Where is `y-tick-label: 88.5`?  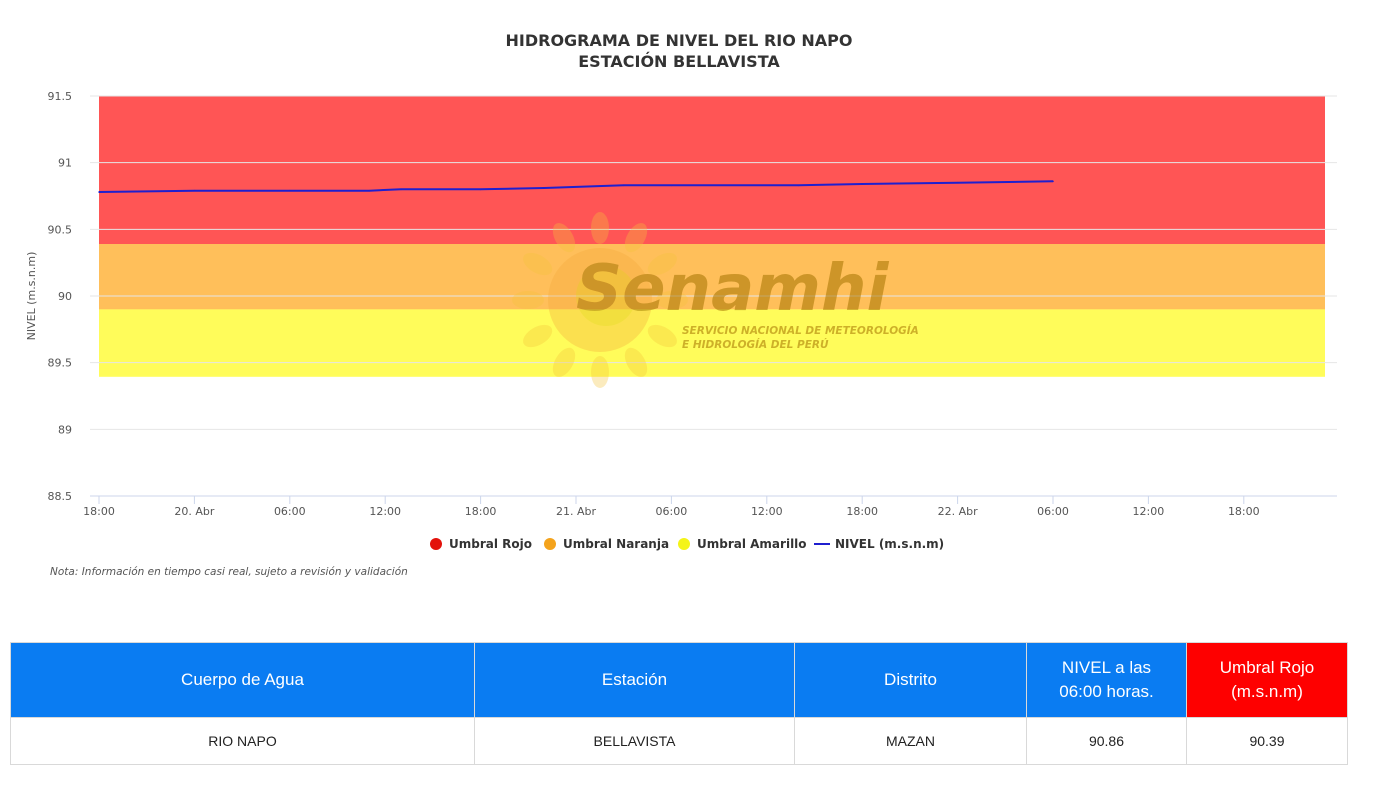
y-tick-label: 88.5 is located at coordinates (60, 496).